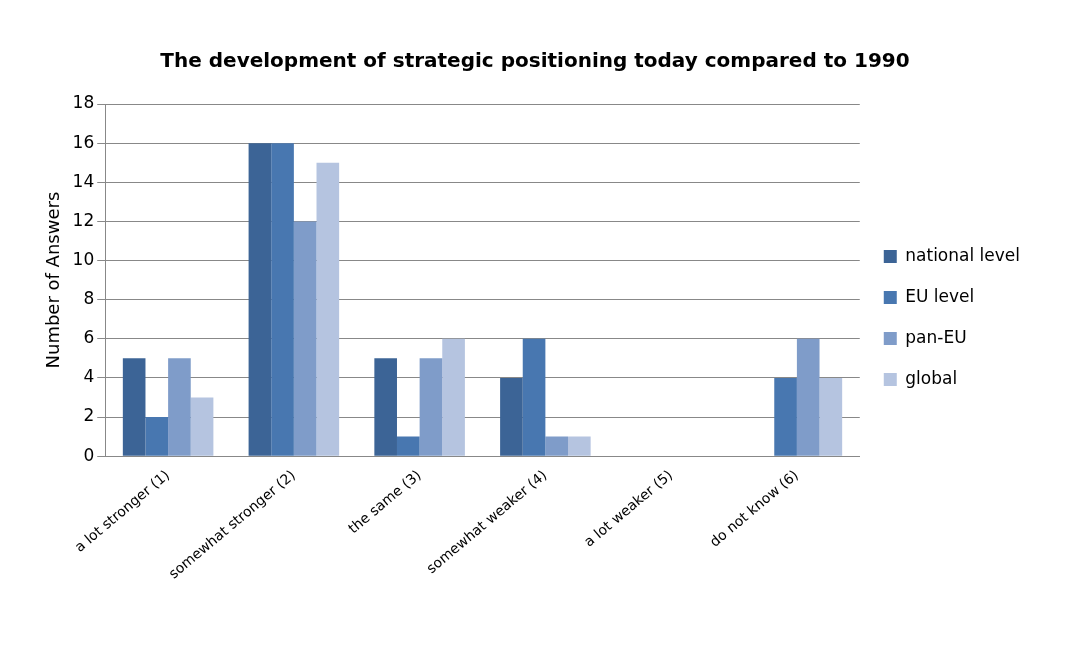 The height and width of the screenshot is (646, 1090). I want to click on y-tick-label: 16, so click(83, 141).